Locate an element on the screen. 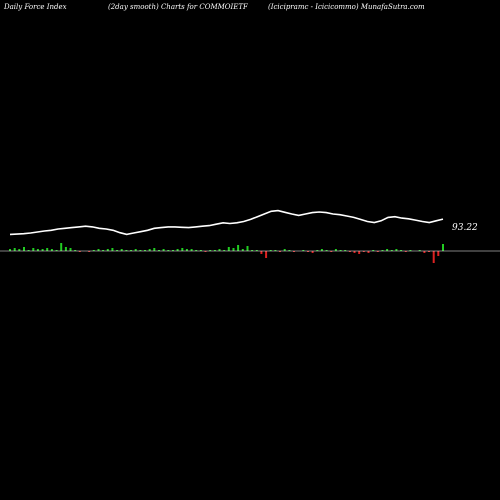 The height and width of the screenshot is (500, 500). histogram-bars is located at coordinates (226, 253).